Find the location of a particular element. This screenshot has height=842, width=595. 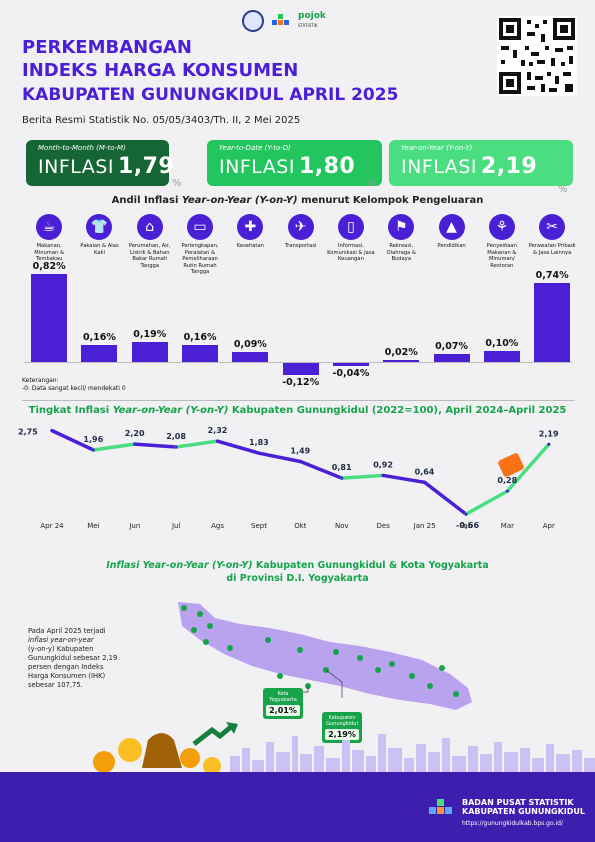

card-mtm-word: INFLASI is located at coordinates (76, 167).